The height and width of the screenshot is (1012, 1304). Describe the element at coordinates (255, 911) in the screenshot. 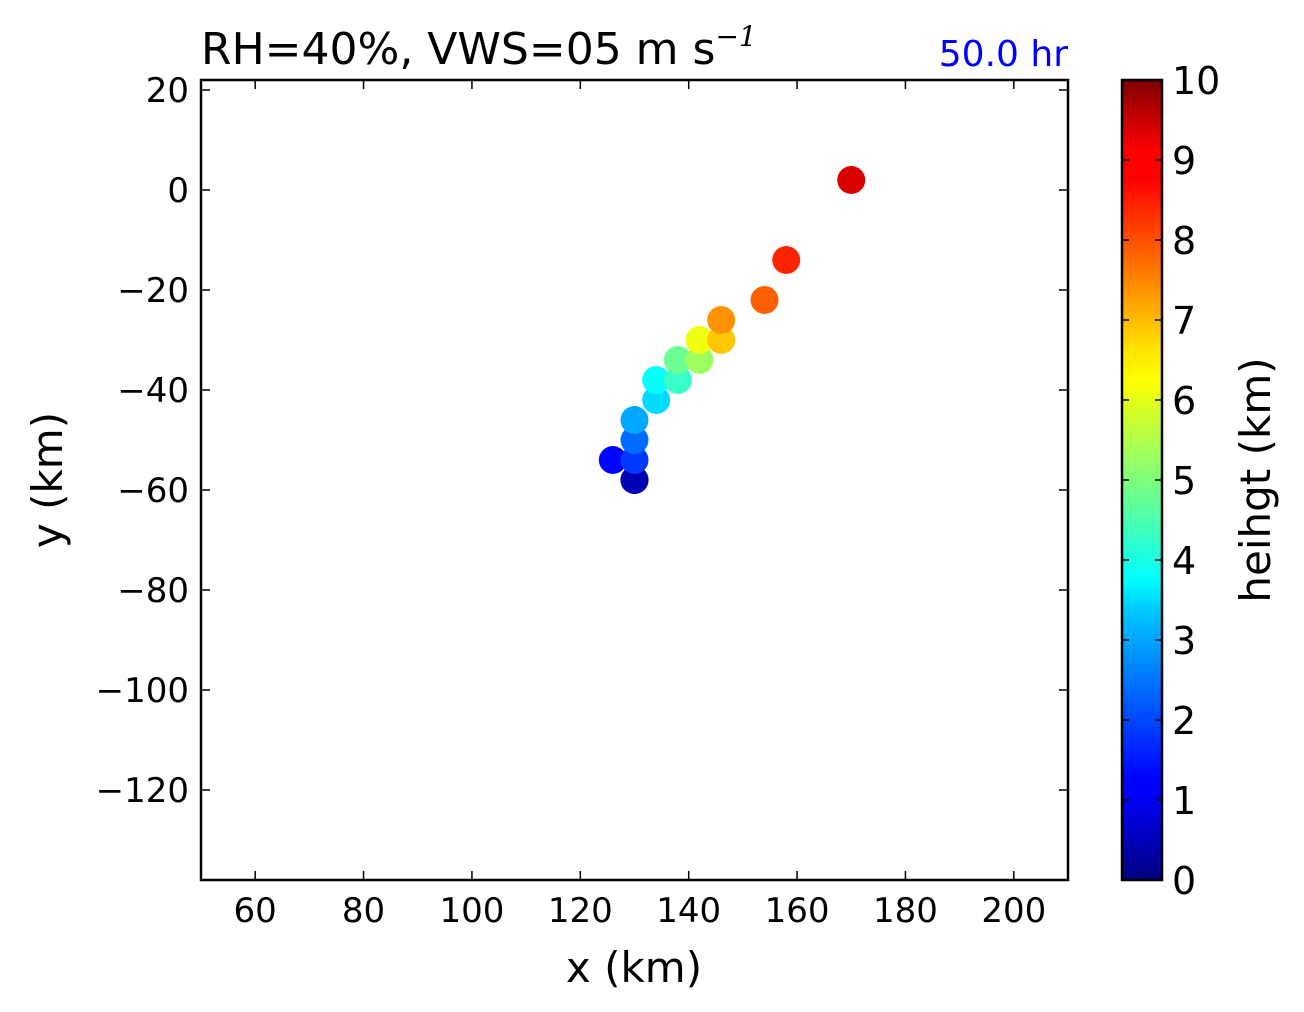

I see `x-tick-label: 60` at that location.